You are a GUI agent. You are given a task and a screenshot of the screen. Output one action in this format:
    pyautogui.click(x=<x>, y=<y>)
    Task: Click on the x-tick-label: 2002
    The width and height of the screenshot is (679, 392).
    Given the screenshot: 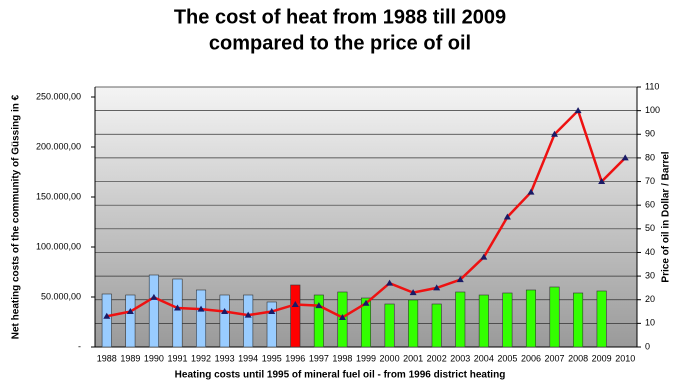 What is the action you would take?
    pyautogui.click(x=437, y=358)
    